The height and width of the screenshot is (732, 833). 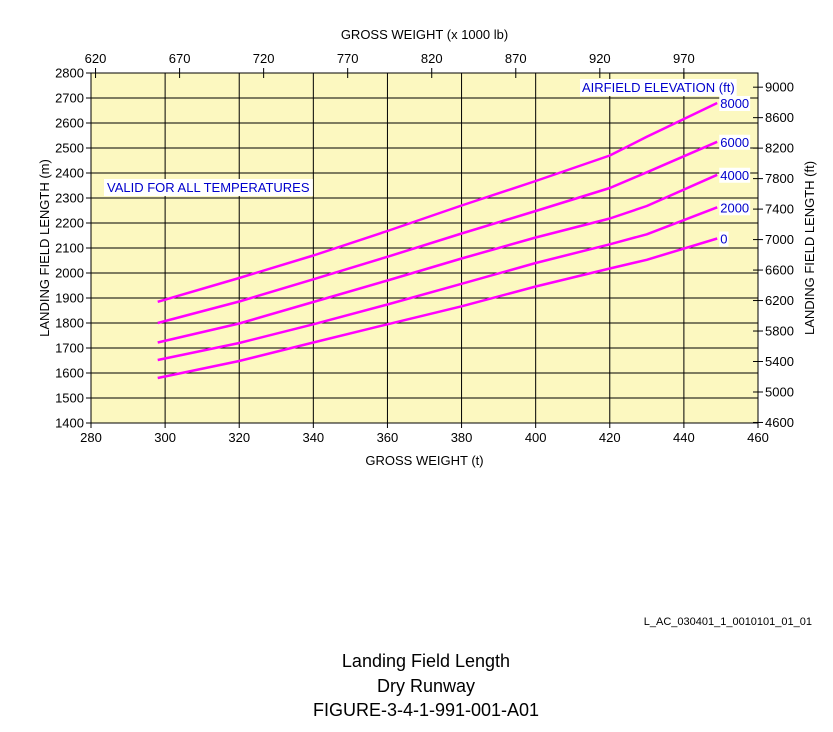 What do you see at coordinates (69, 223) in the screenshot?
I see `y-tick-label-2200: 2200` at bounding box center [69, 223].